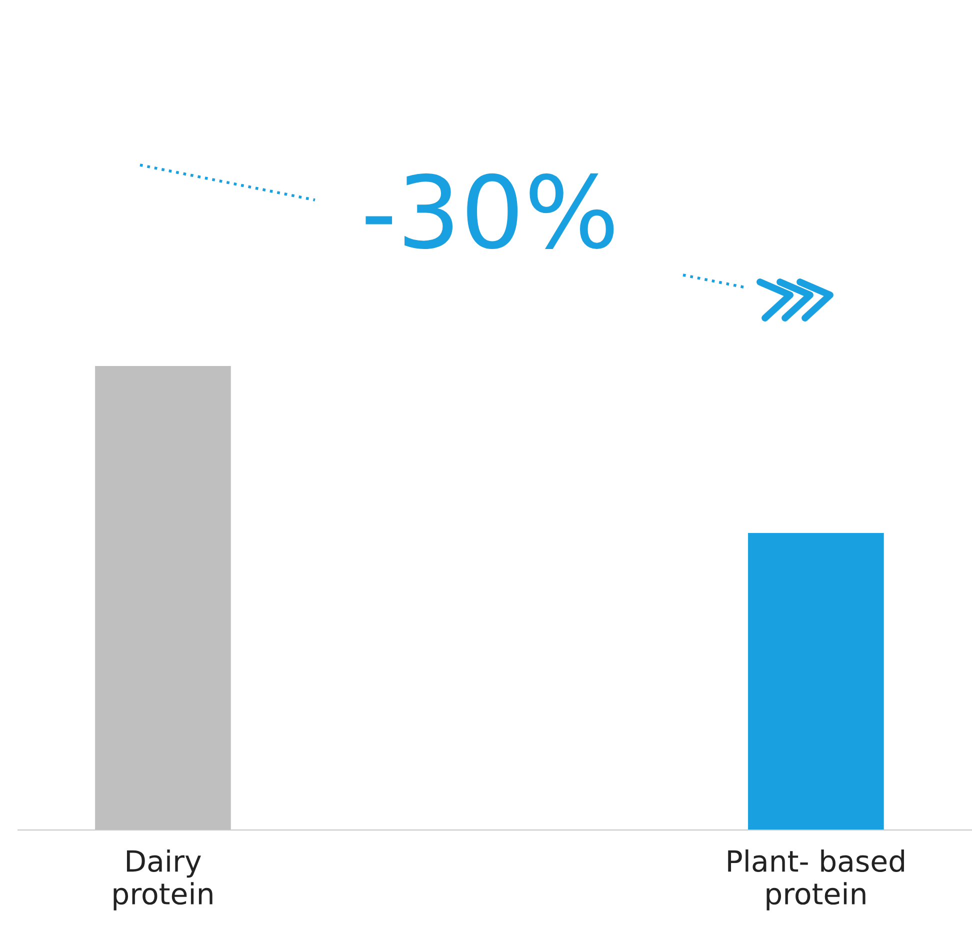  Describe the element at coordinates (490, 211) in the screenshot. I see `text: -30%` at that location.